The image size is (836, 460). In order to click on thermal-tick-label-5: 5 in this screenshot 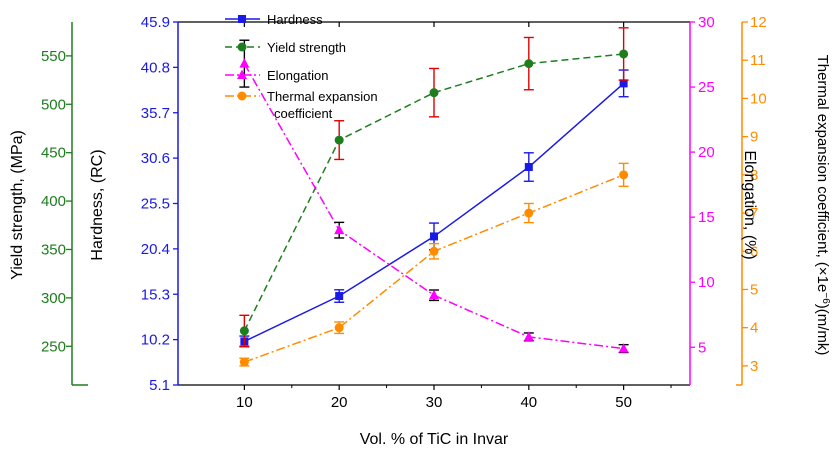, I will do `click(754, 289)`.